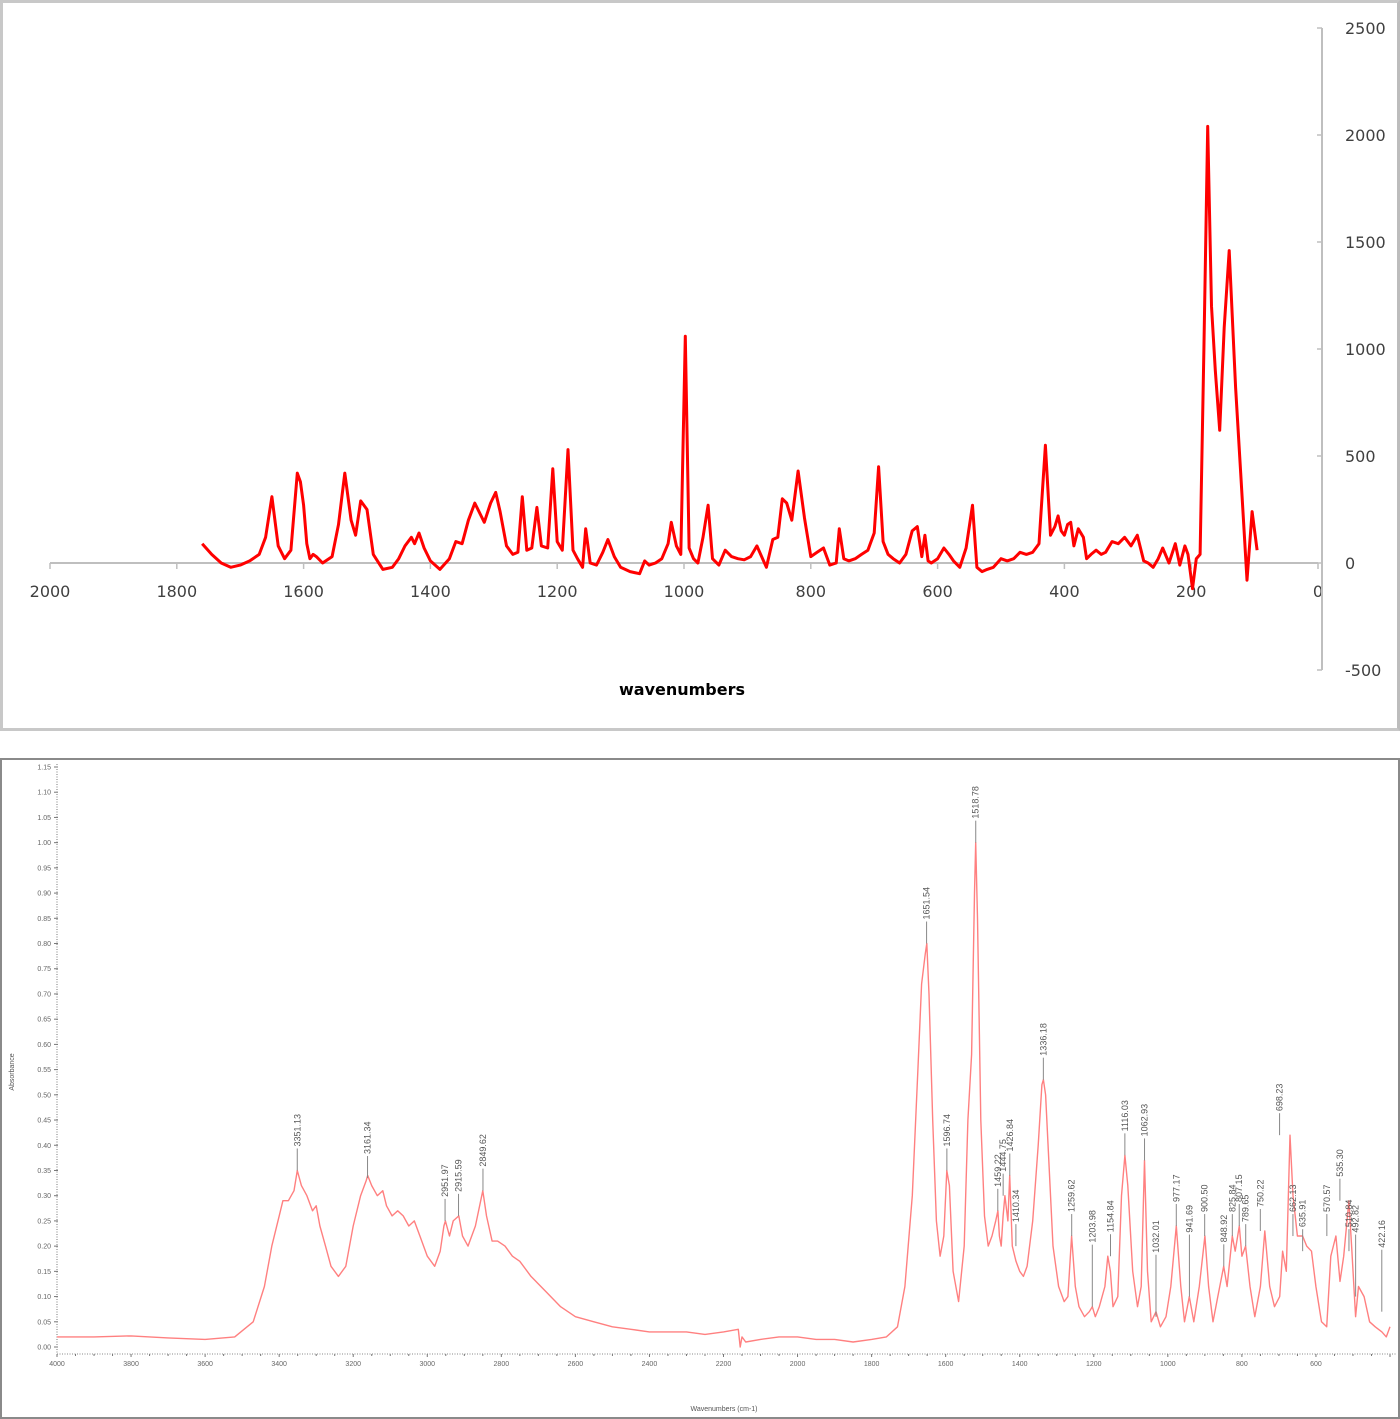 Image resolution: width=1400 pixels, height=1419 pixels. I want to click on peak-label: 1444.75, so click(1003, 1155).